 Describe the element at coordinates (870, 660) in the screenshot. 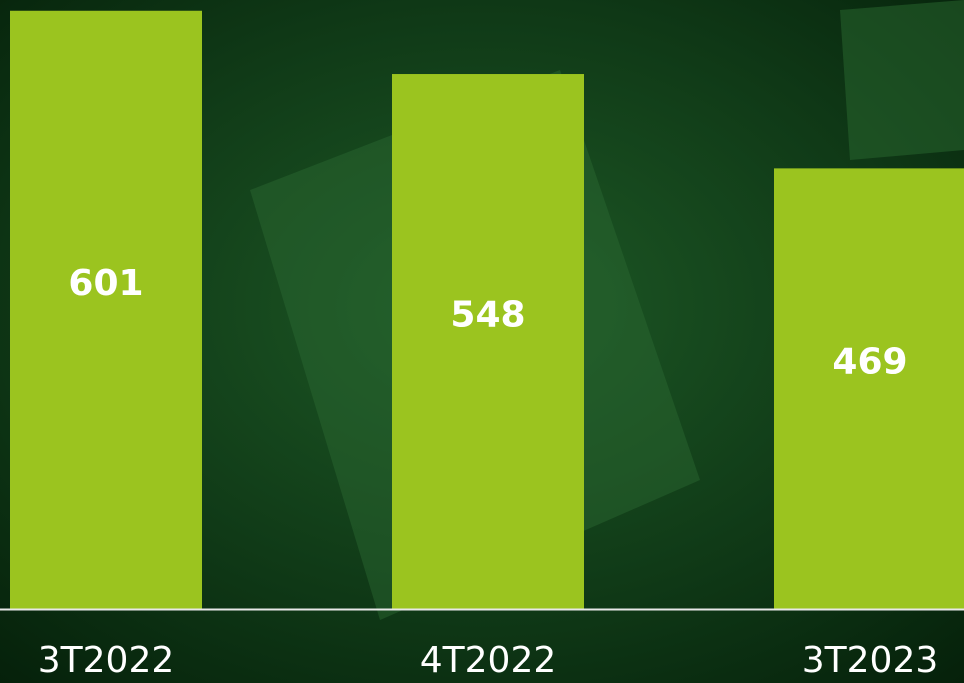

I see `x-tick-label: 3T2023` at that location.